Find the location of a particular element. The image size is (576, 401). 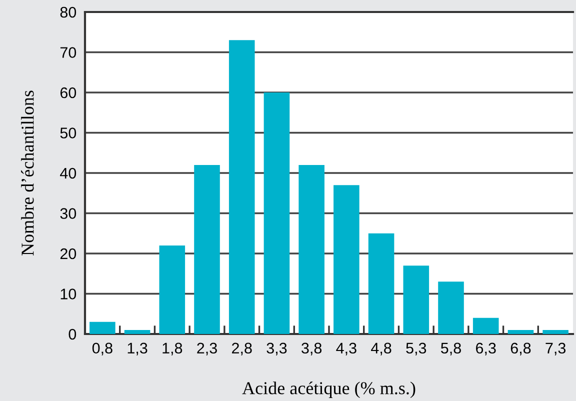

x-tick-label: 3,3 is located at coordinates (276, 349).